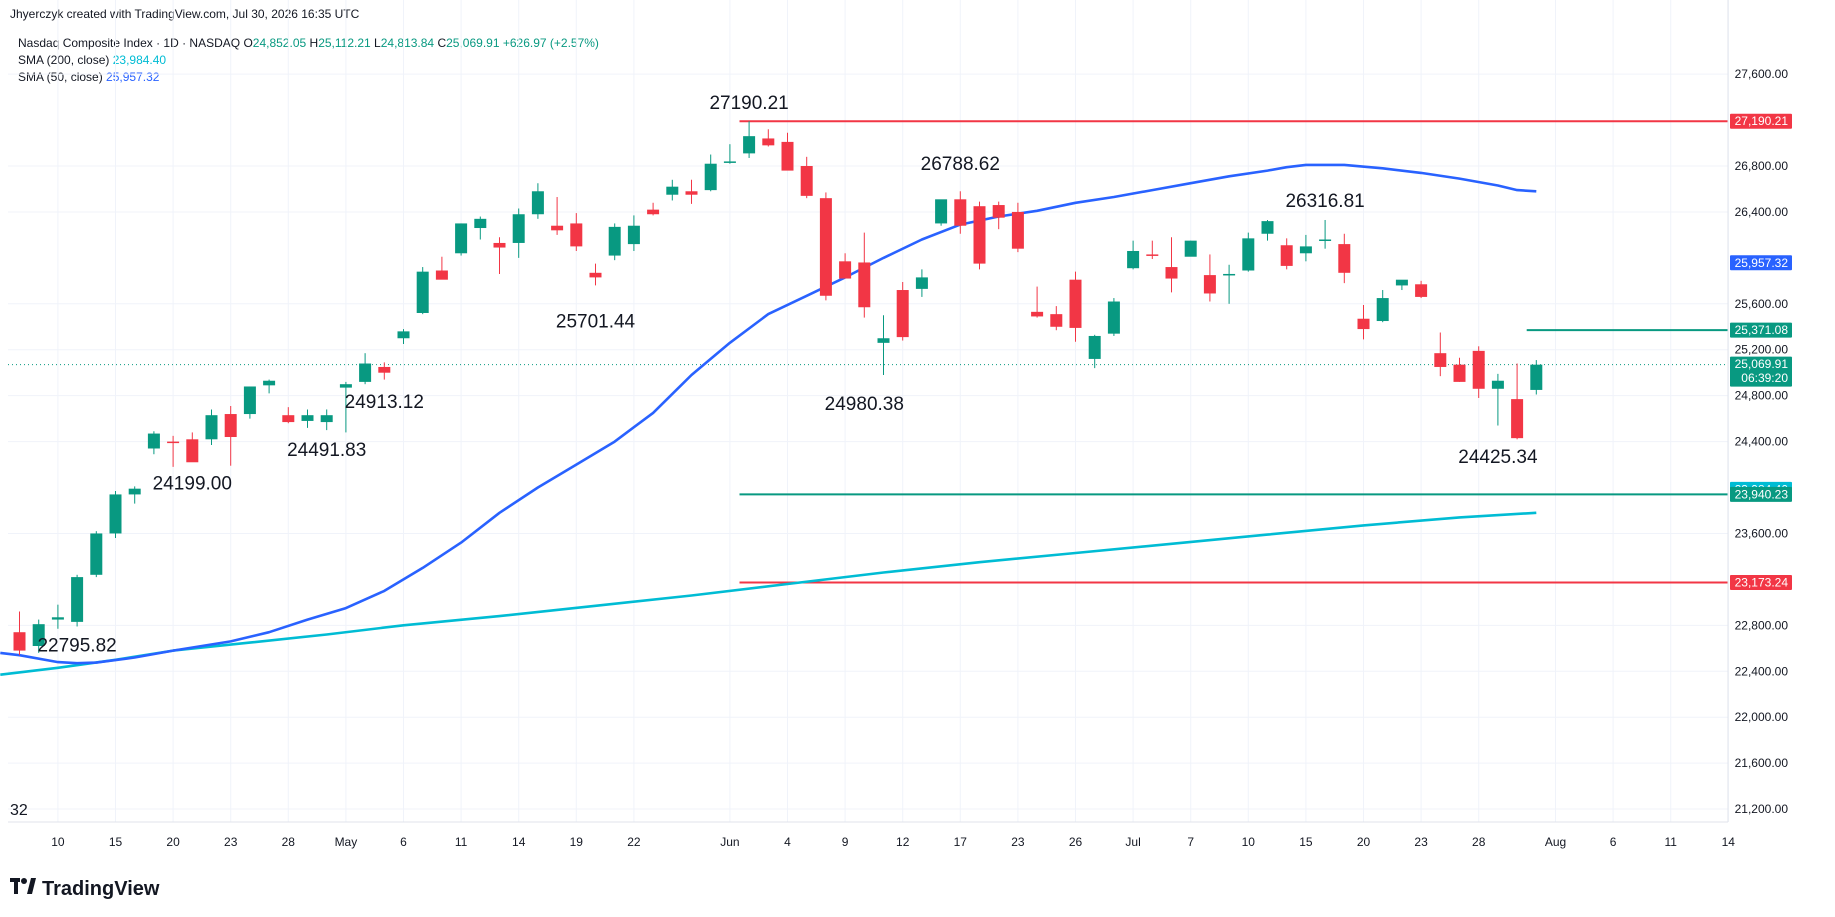  Describe the element at coordinates (377, 43) in the screenshot. I see `legend-low-label: L` at that location.